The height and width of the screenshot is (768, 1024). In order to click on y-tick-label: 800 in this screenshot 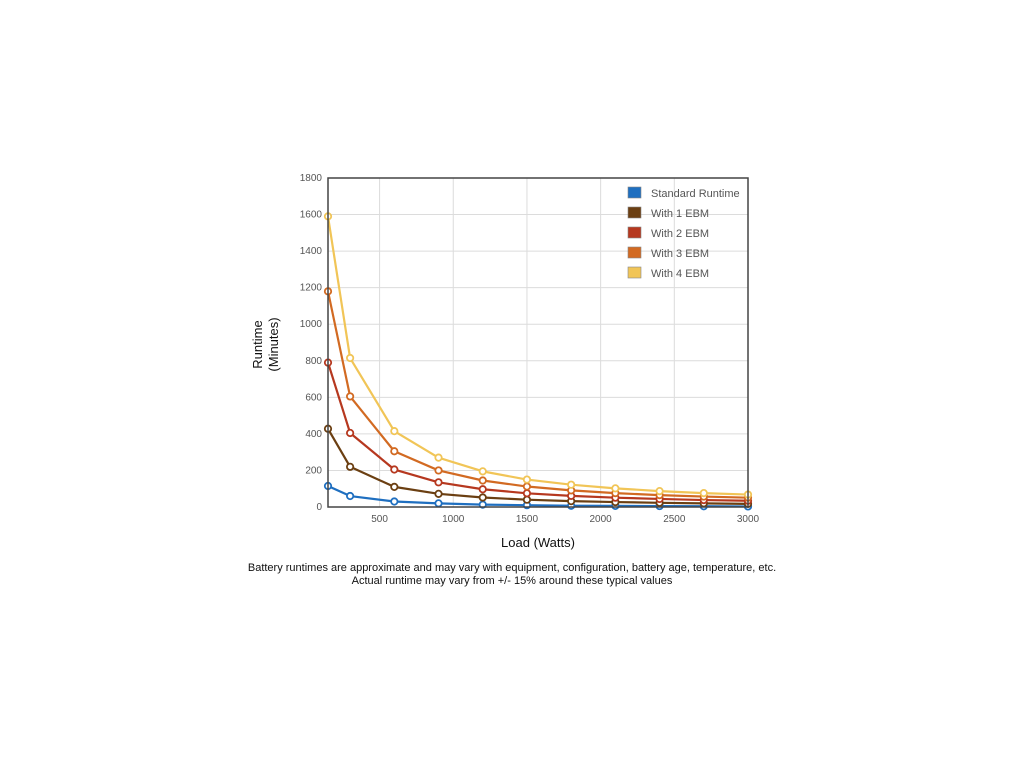, I will do `click(313, 361)`.